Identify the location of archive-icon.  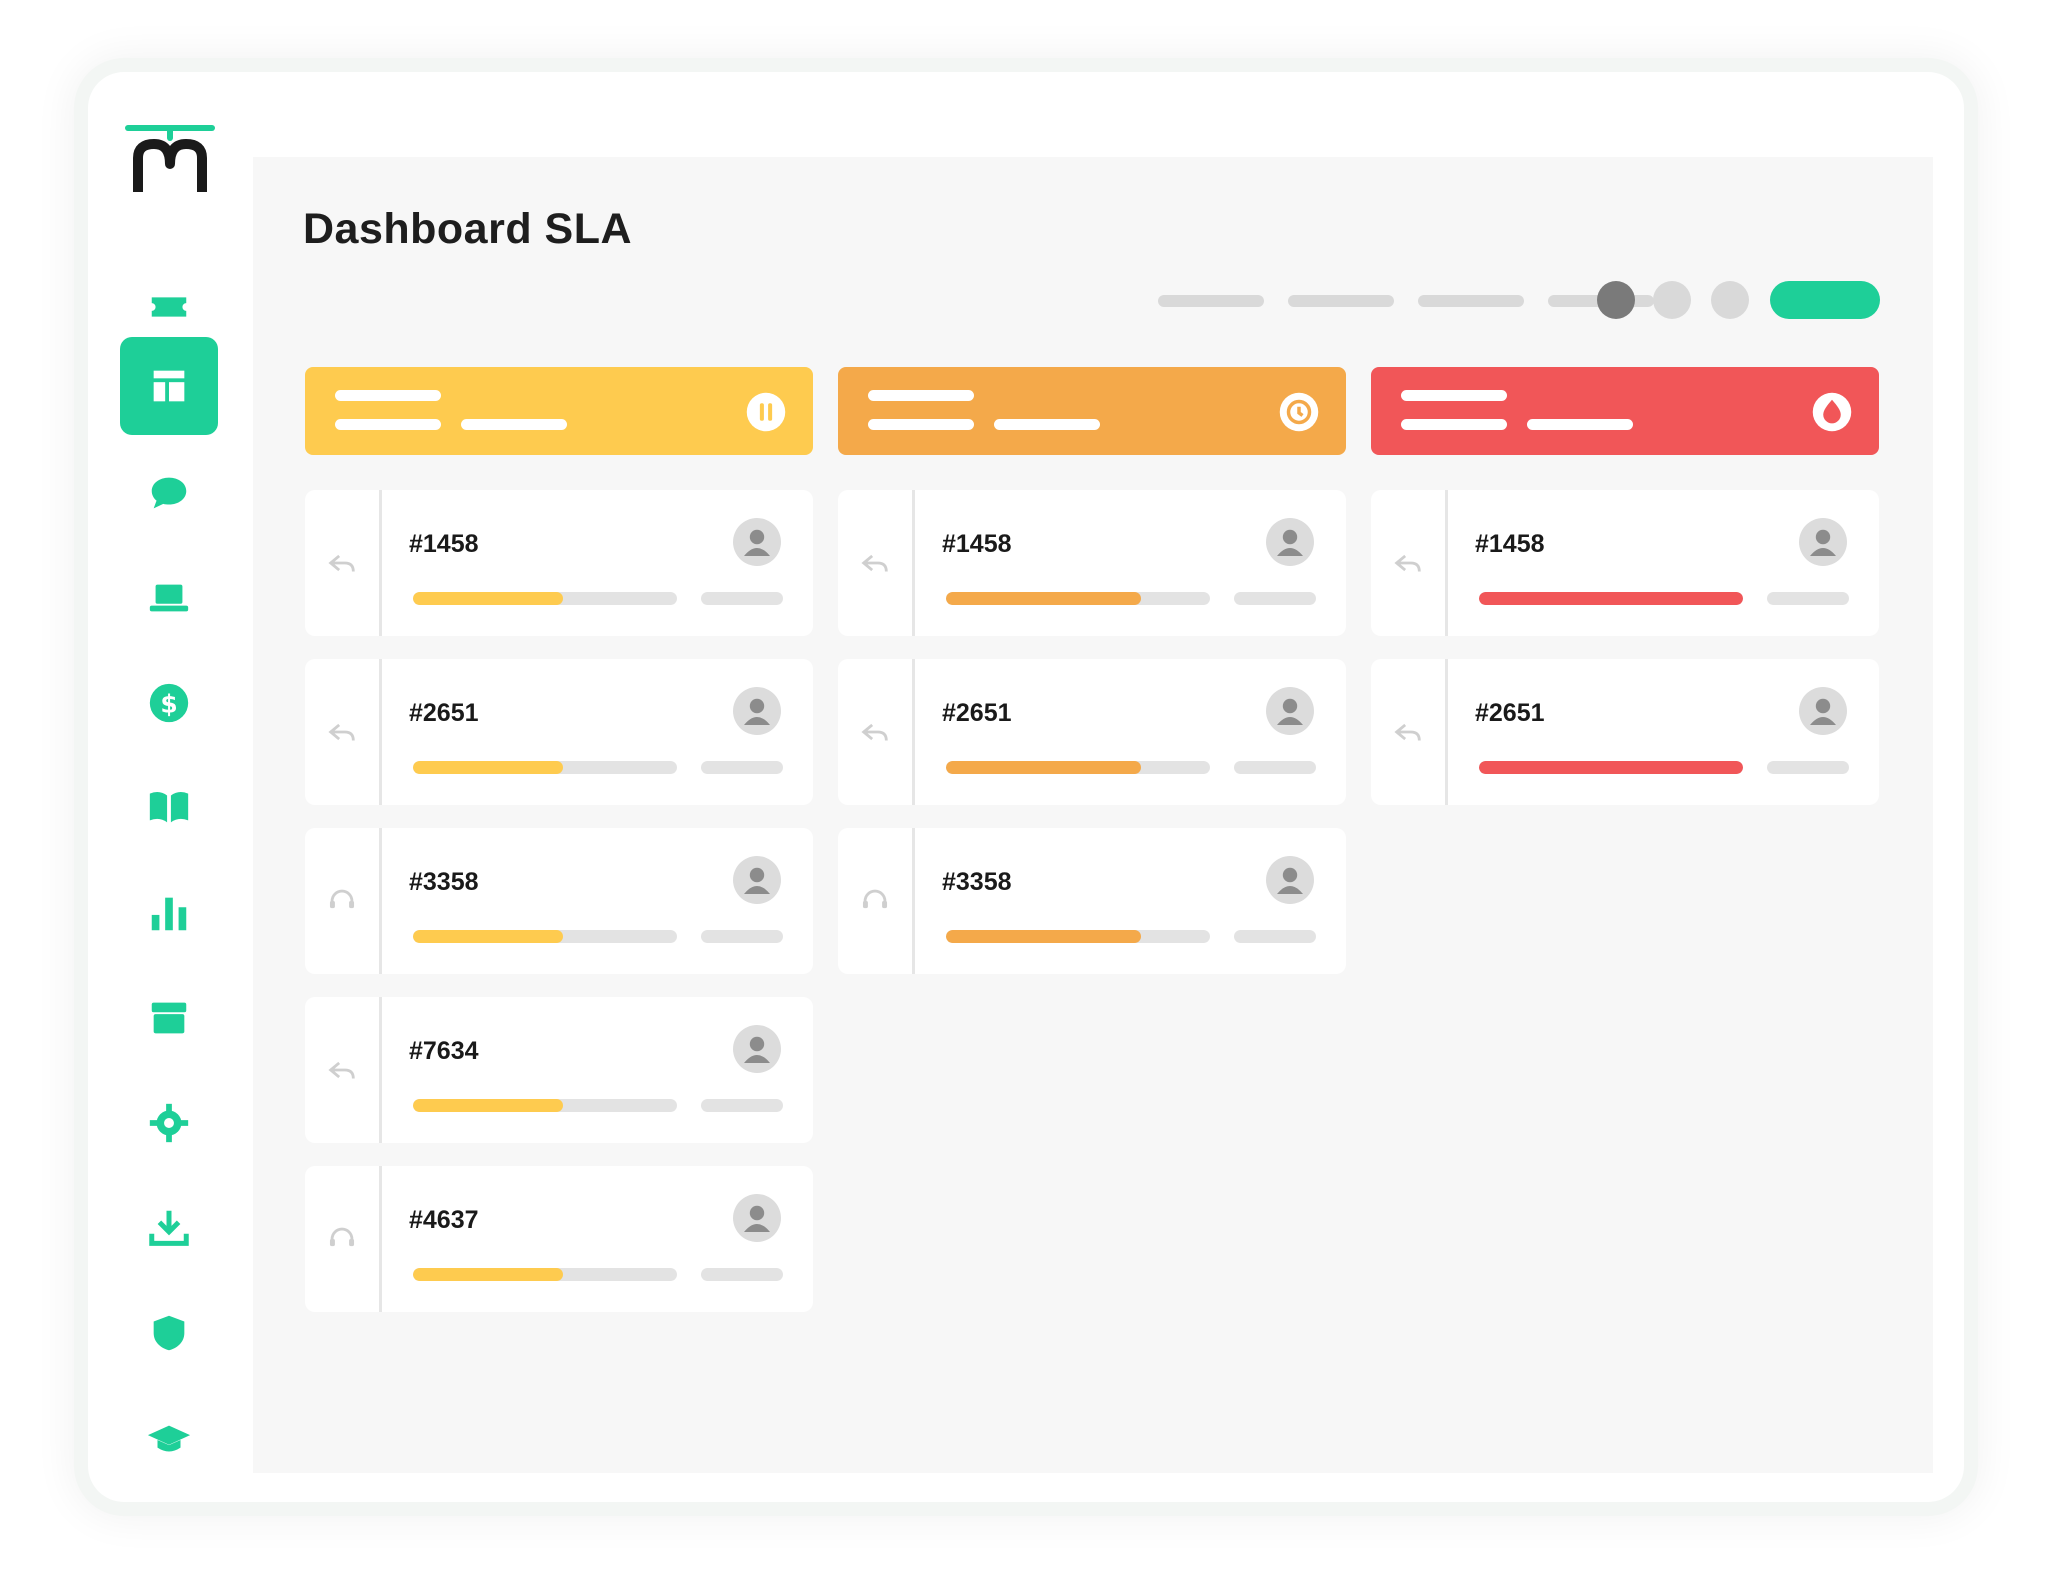
(169, 1018).